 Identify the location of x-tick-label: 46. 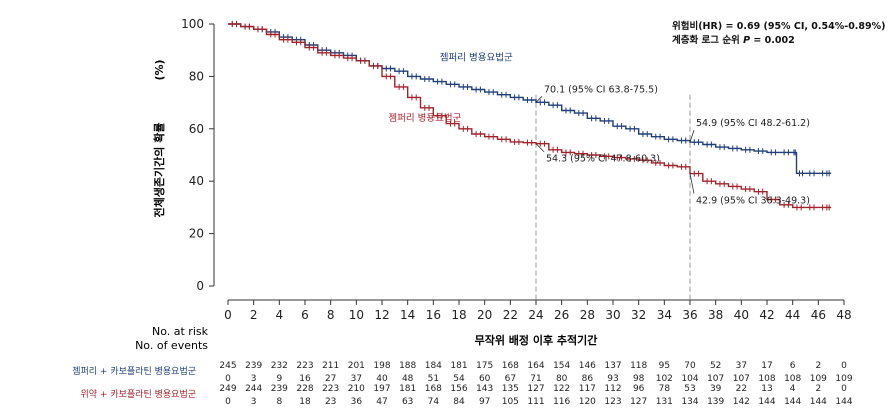
(818, 315).